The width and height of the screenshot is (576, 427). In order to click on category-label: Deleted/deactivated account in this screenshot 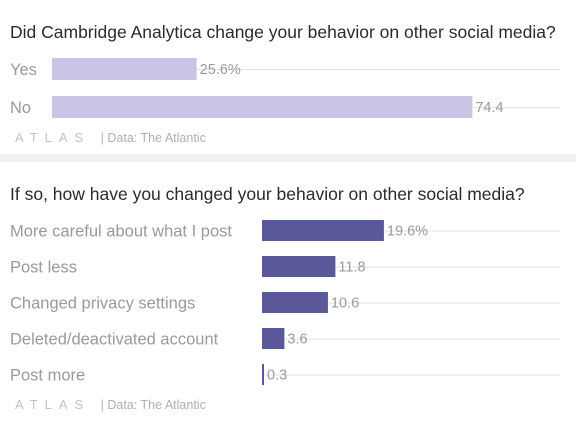, I will do `click(114, 340)`.